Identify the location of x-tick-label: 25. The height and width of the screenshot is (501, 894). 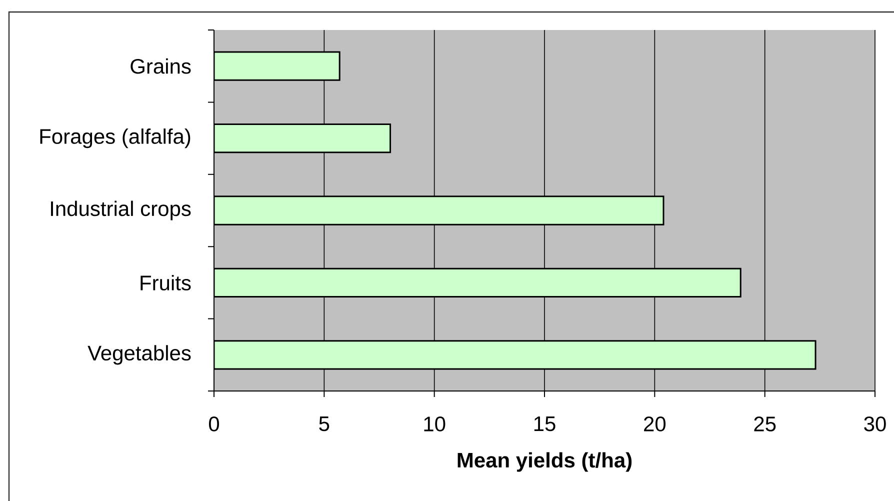
(765, 424).